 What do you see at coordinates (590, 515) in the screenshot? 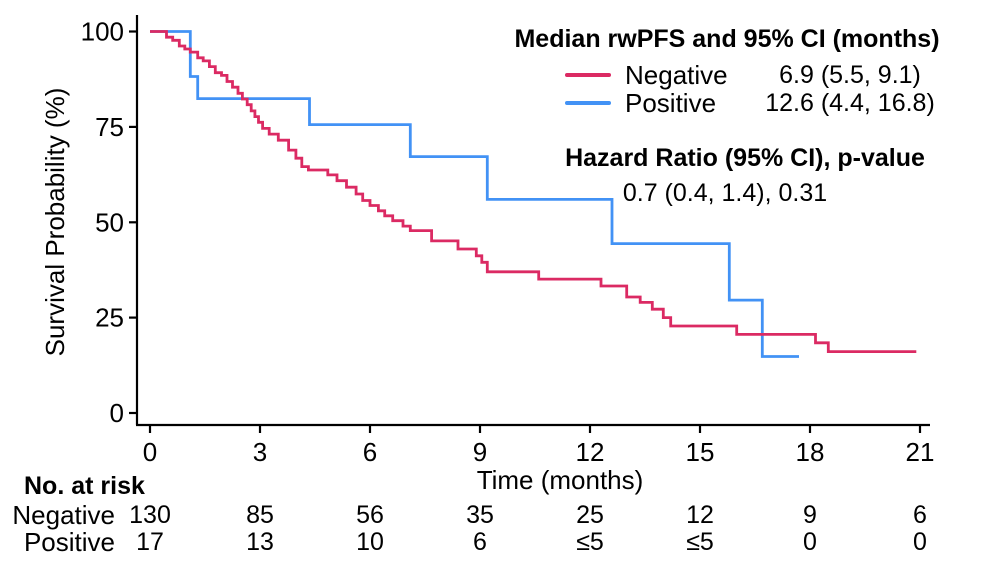
I see `risk-count-negative-m12: 25` at bounding box center [590, 515].